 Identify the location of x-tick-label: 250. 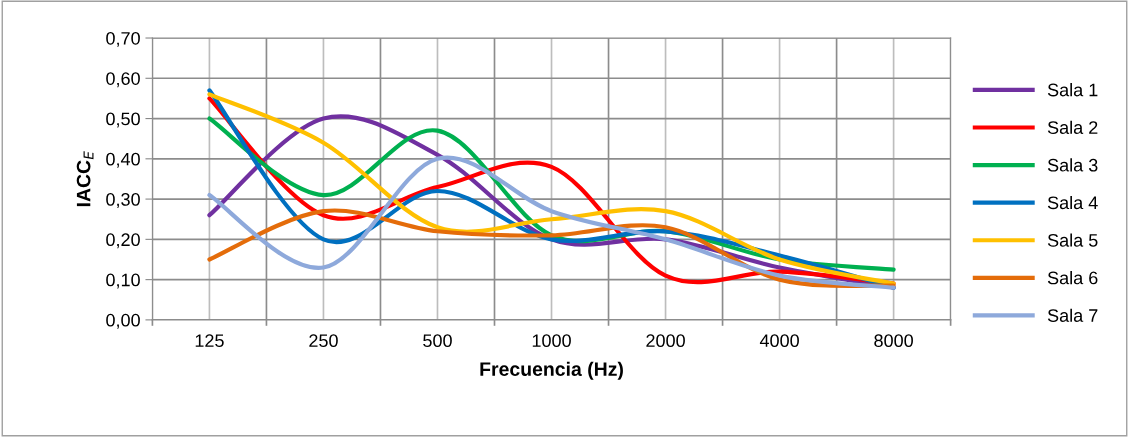
(323, 341).